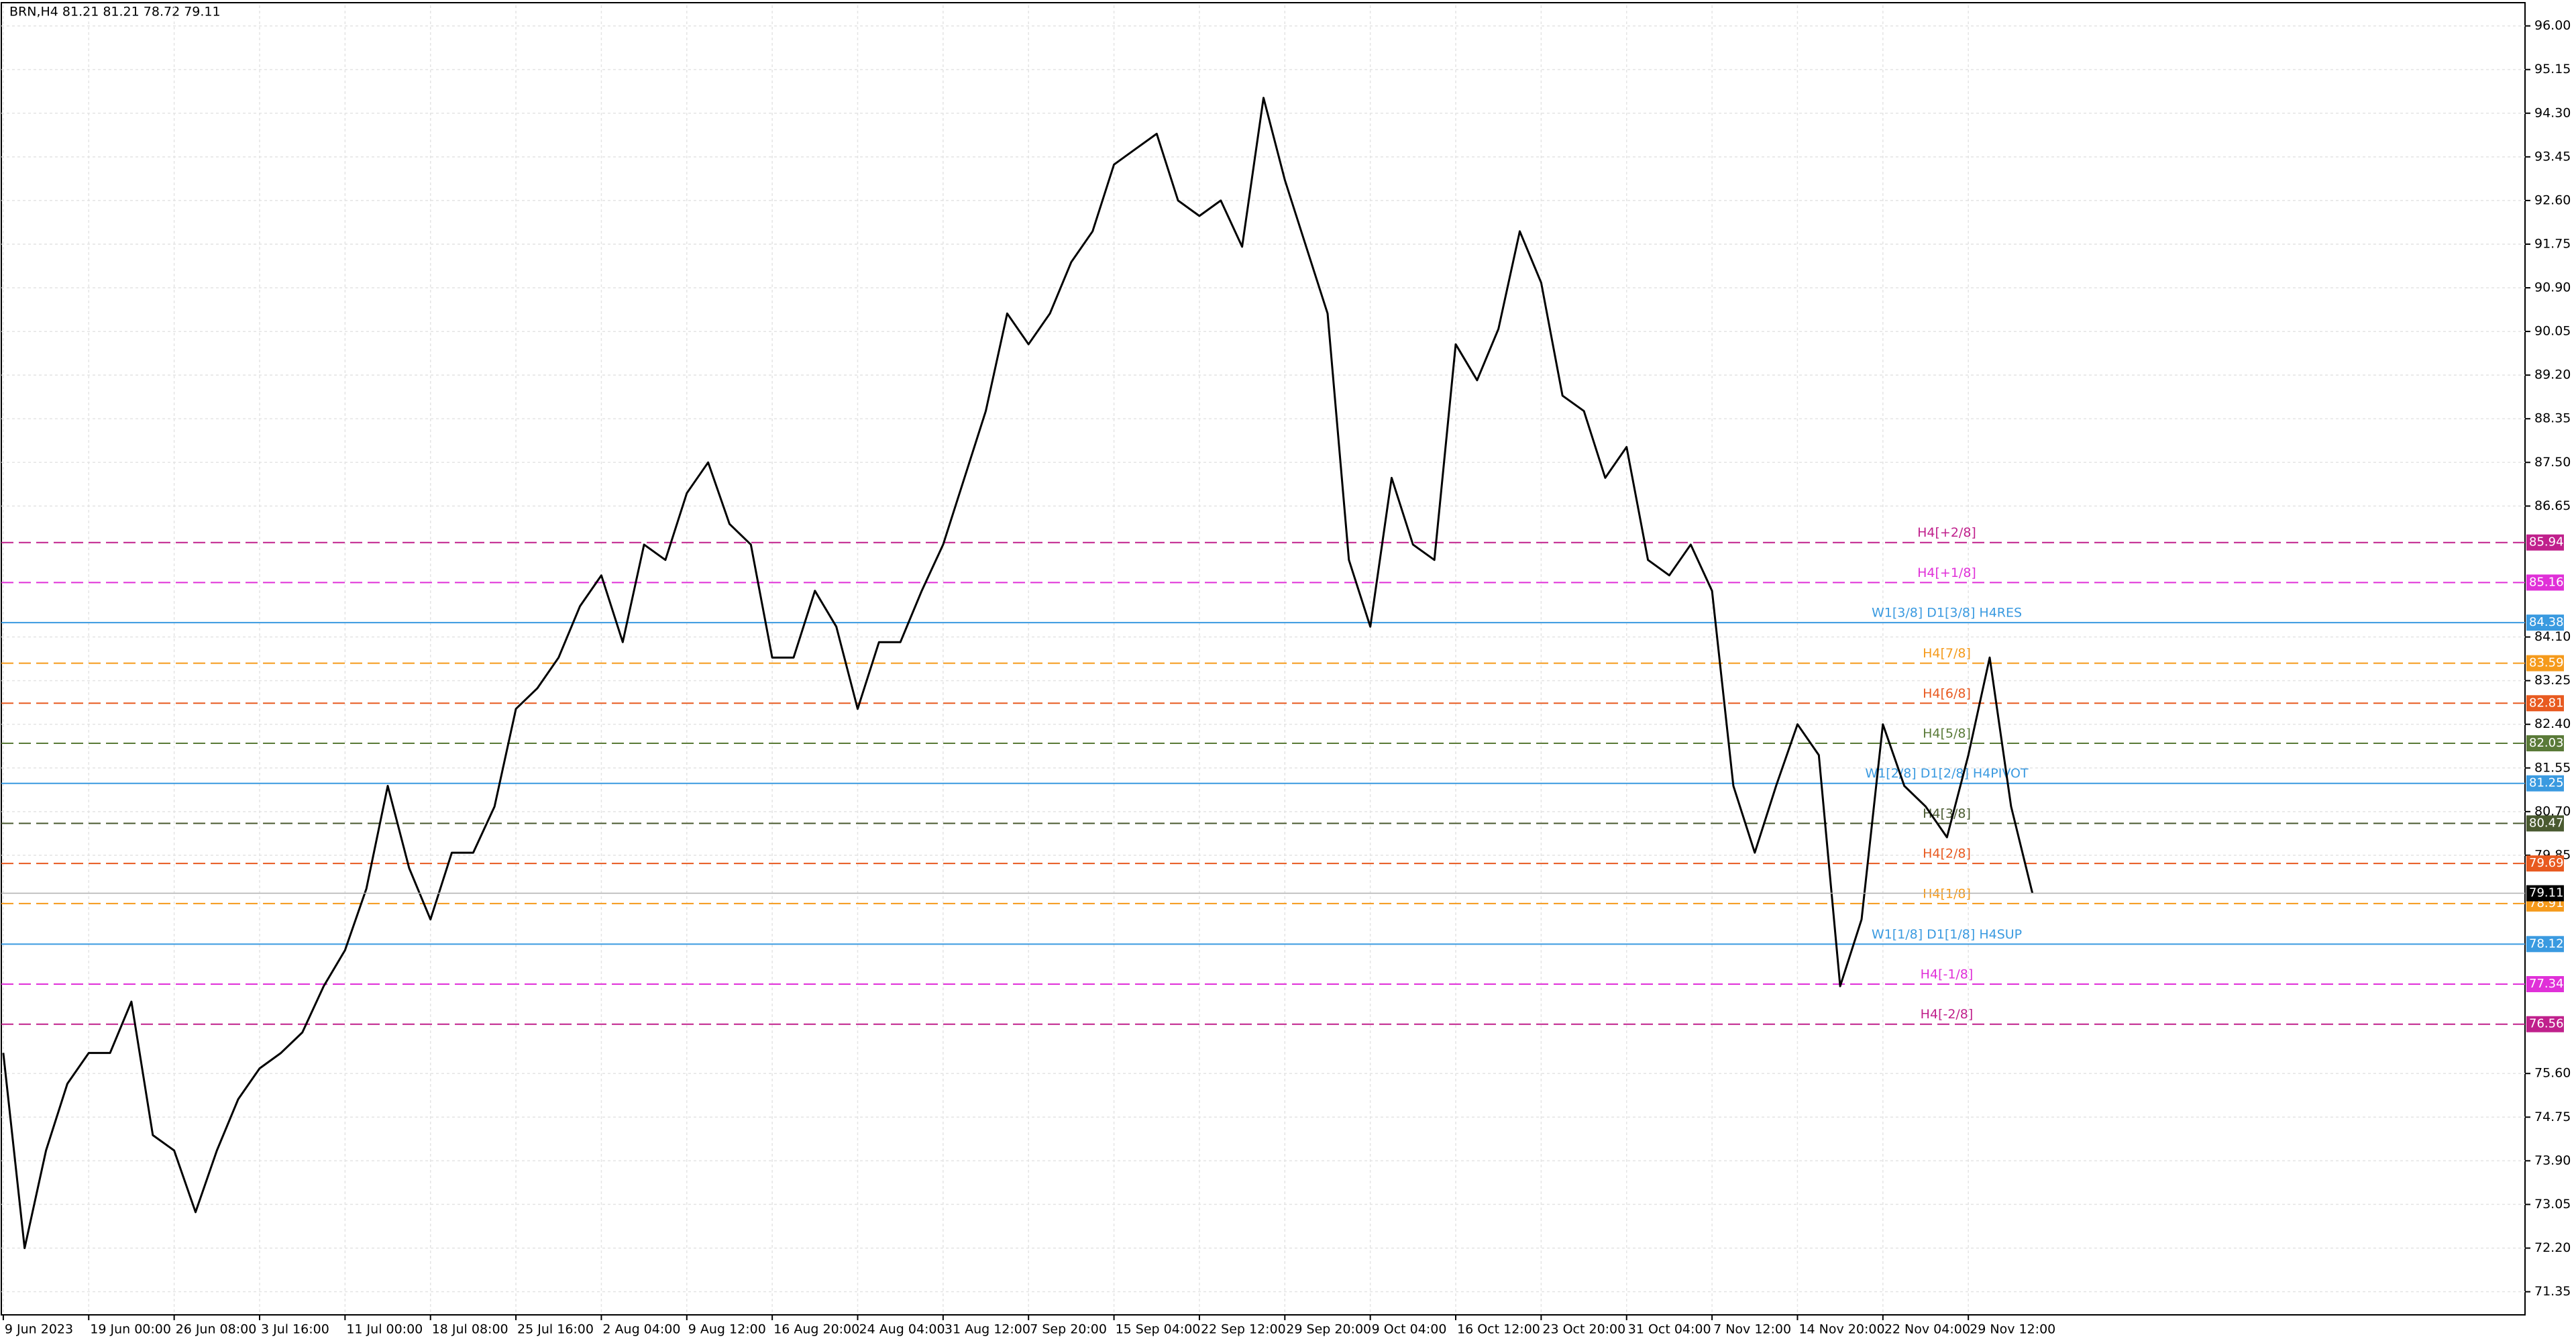 This screenshot has width=2576, height=1339. What do you see at coordinates (2552, 723) in the screenshot?
I see `y-tick-label: 82.40` at bounding box center [2552, 723].